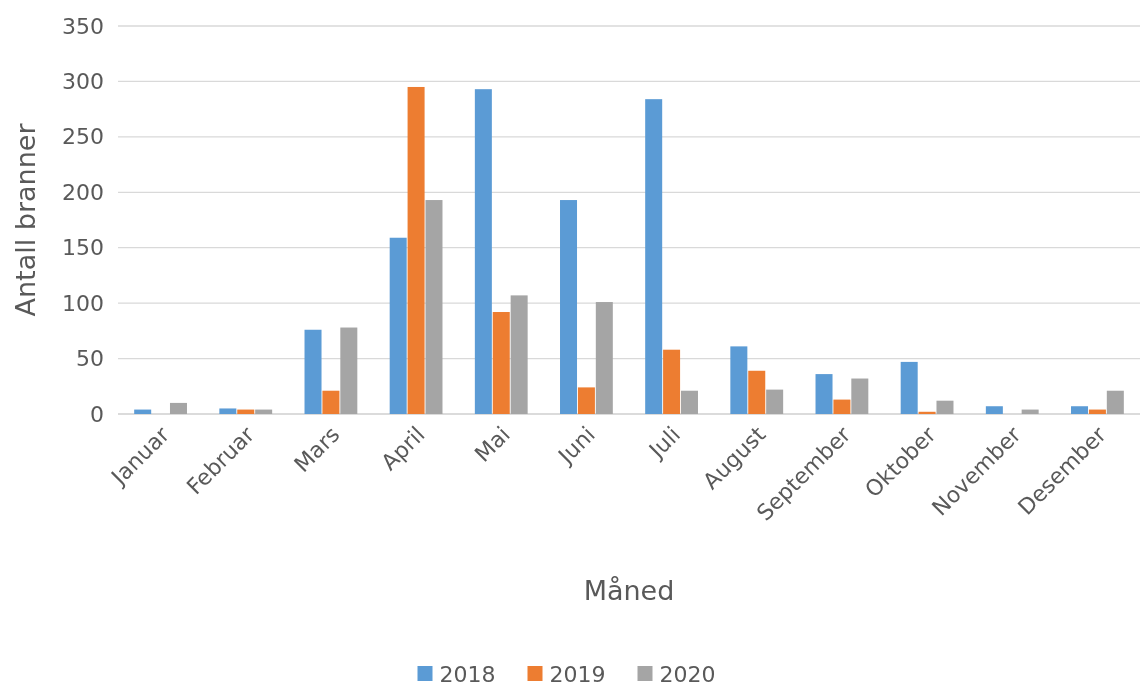 This screenshot has height=693, width=1145. Describe the element at coordinates (83, 137) in the screenshot. I see `y-tick-label: 250` at that location.